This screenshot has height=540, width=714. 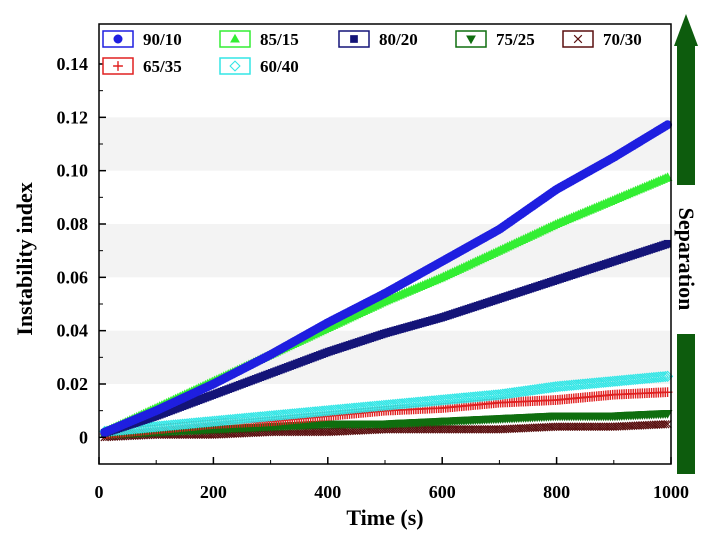 What do you see at coordinates (378, 39) in the screenshot?
I see `legend-item-80-20: 80/20` at bounding box center [378, 39].